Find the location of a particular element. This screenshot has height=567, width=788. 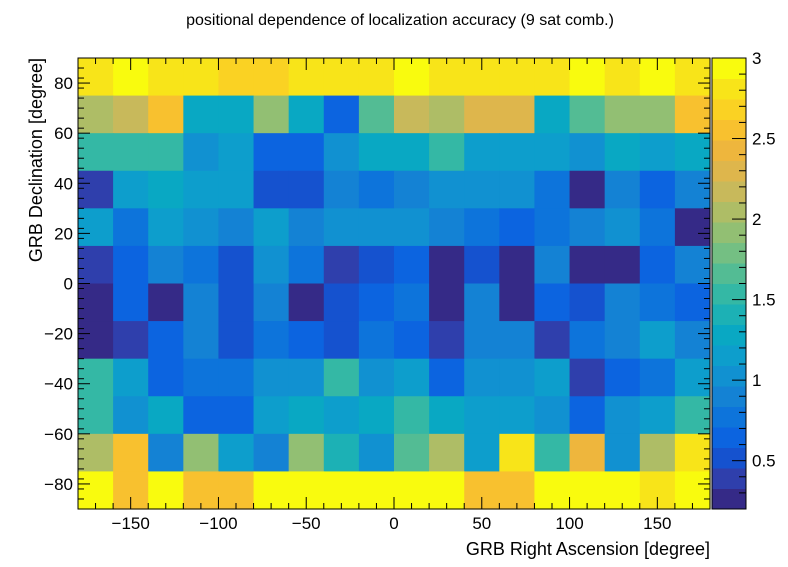

y-tick-label: 20 is located at coordinates (63, 233).